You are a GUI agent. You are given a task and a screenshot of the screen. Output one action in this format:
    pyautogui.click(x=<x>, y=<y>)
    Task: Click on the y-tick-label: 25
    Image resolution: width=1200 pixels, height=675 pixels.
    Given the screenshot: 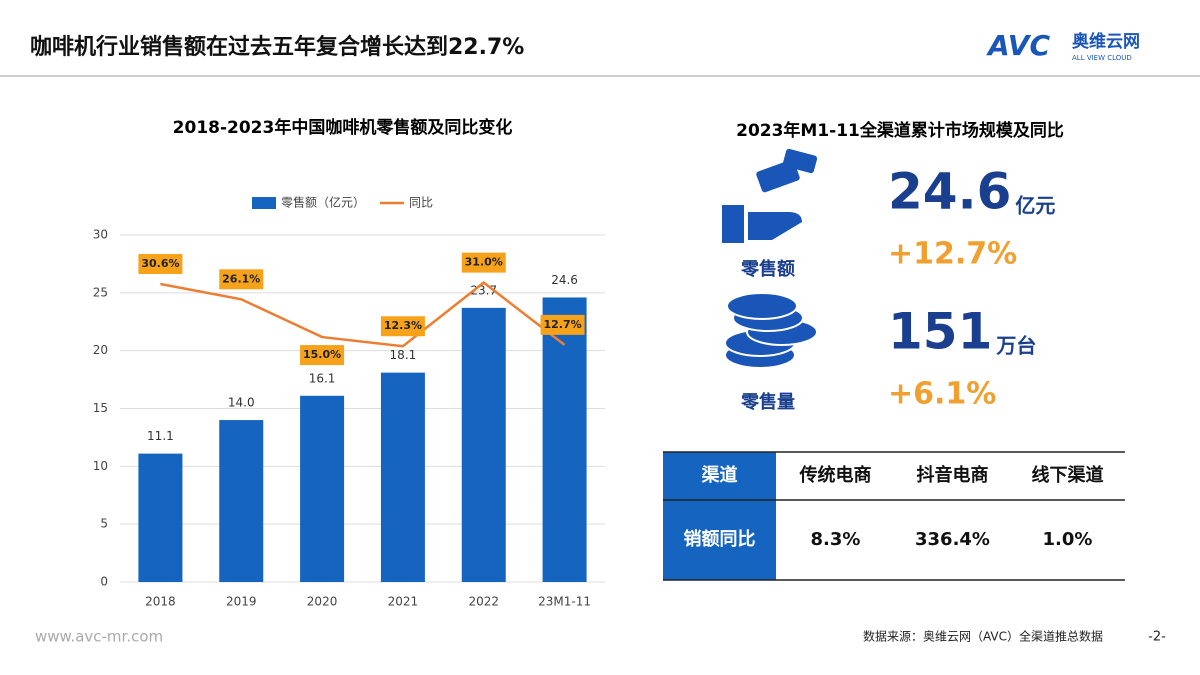 What is the action you would take?
    pyautogui.click(x=100, y=292)
    